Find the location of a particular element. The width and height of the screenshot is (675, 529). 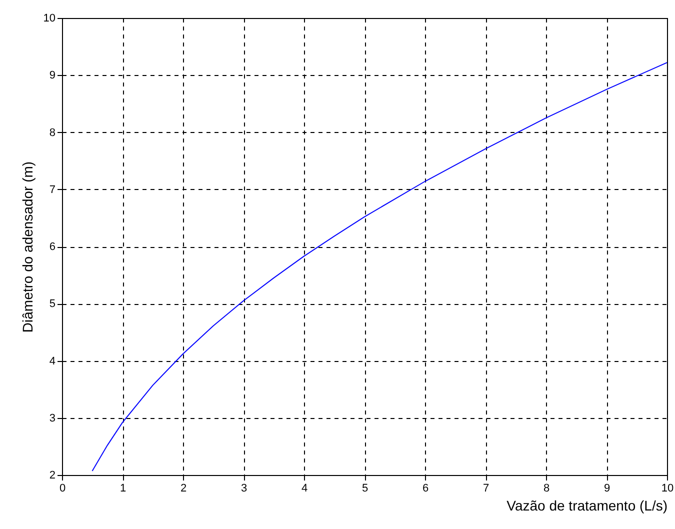

x-tick-label: 4 is located at coordinates (304, 488).